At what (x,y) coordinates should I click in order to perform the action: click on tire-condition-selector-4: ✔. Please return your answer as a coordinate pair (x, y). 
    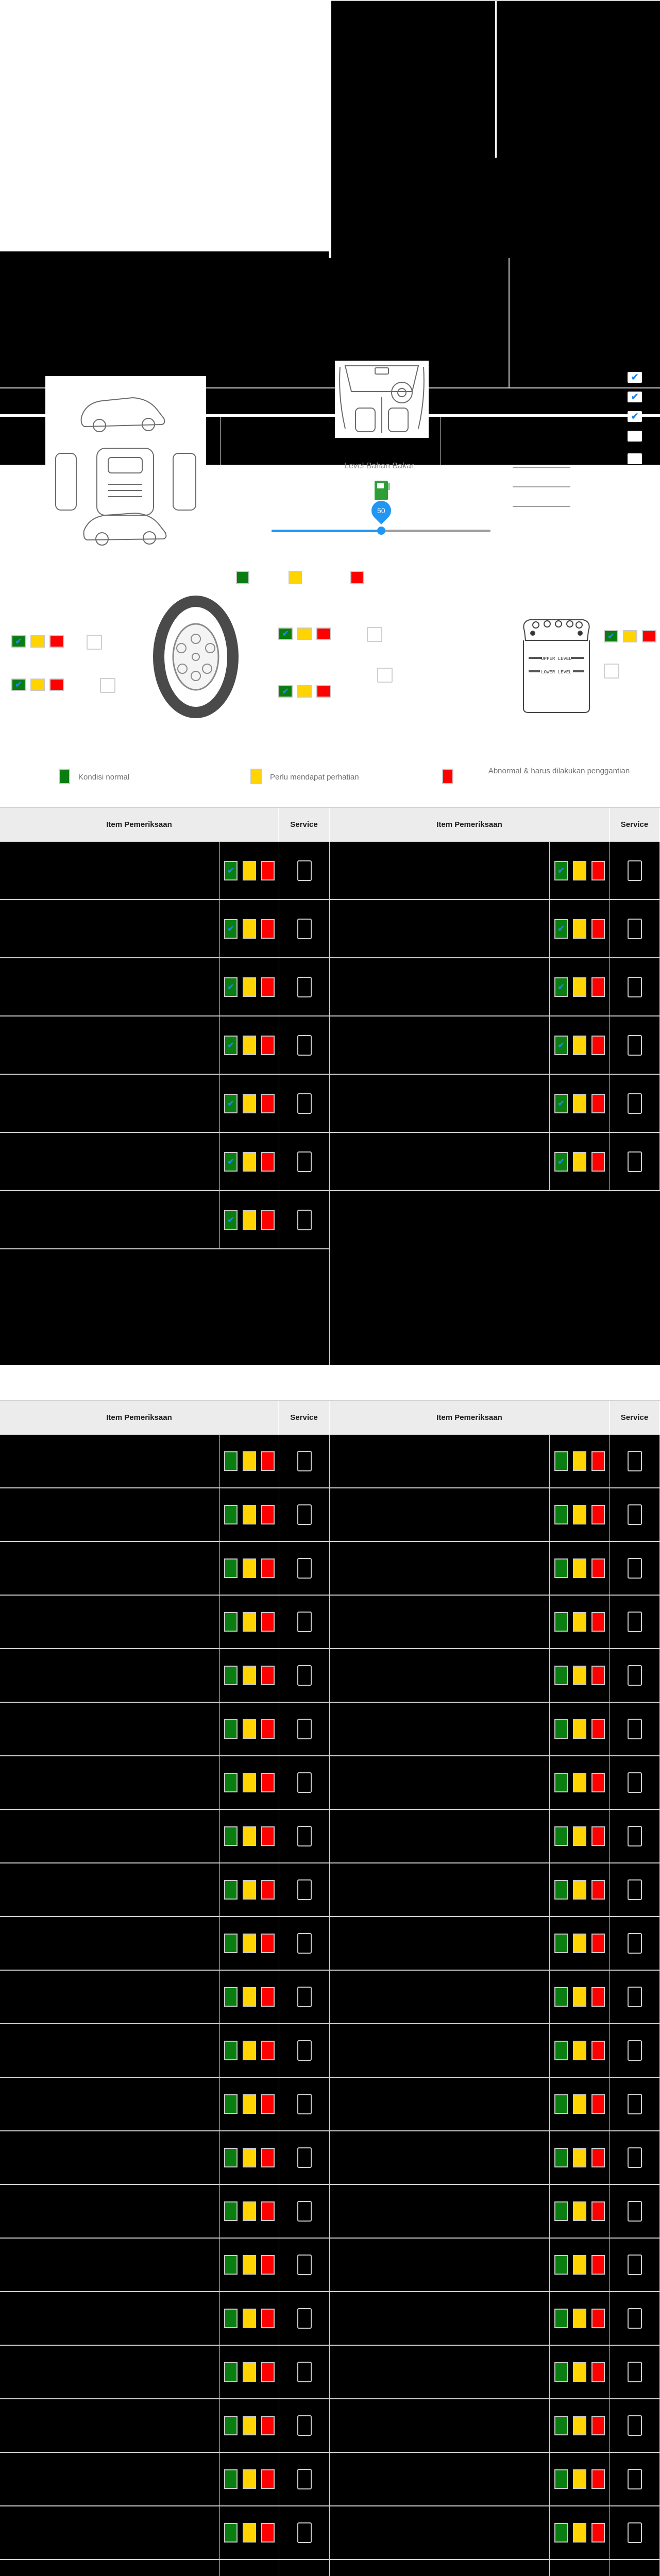
    Looking at the image, I should click on (304, 691).